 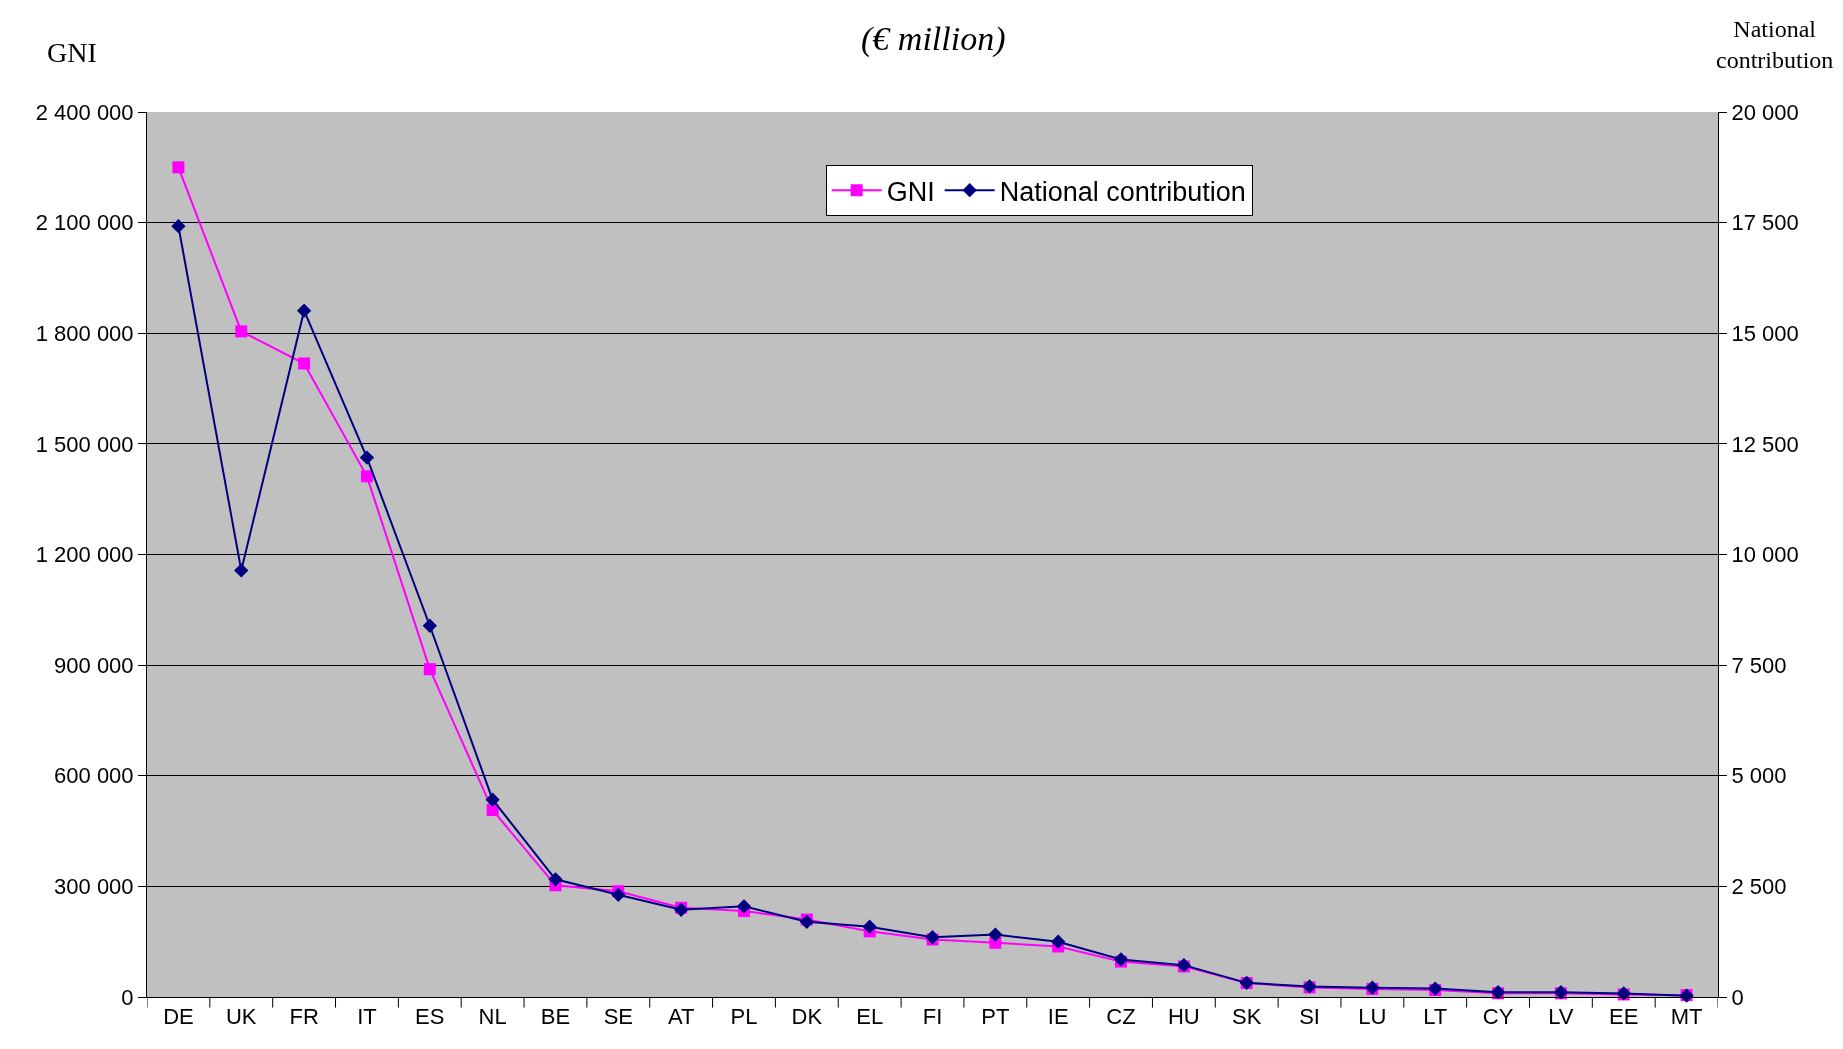 I want to click on x-tick-label: LT, so click(x=1435, y=1017).